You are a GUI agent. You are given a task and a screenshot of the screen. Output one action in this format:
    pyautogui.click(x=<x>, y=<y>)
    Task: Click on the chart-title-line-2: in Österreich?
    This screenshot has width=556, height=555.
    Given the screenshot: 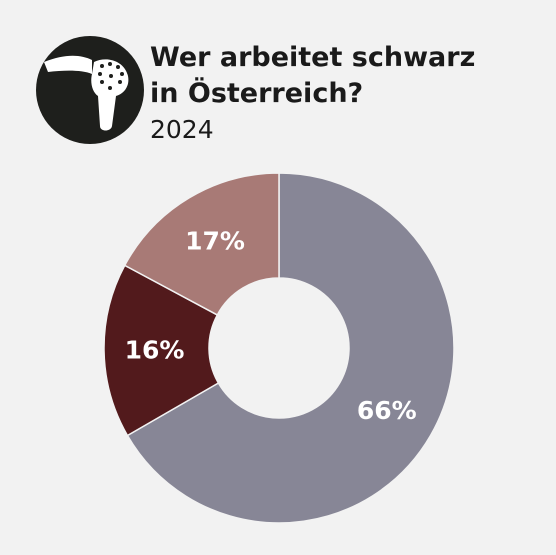 What is the action you would take?
    pyautogui.click(x=257, y=93)
    